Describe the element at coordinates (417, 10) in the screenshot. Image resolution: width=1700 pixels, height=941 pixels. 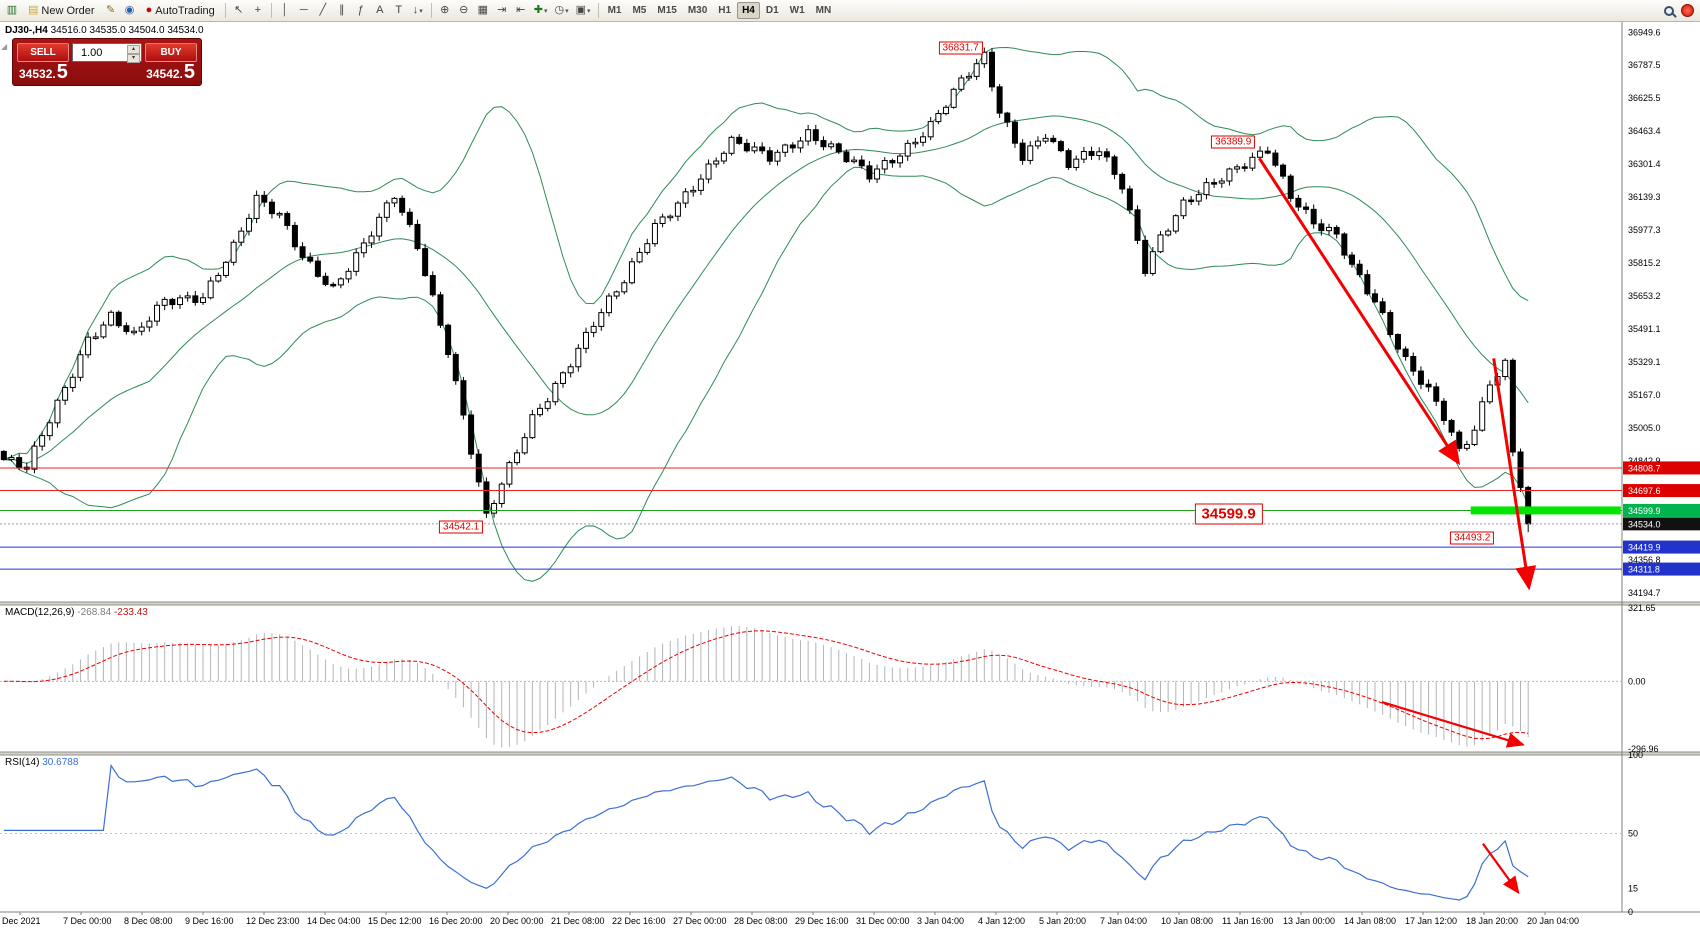
I see `arrows-tool-icon: ↓ ▾` at that location.